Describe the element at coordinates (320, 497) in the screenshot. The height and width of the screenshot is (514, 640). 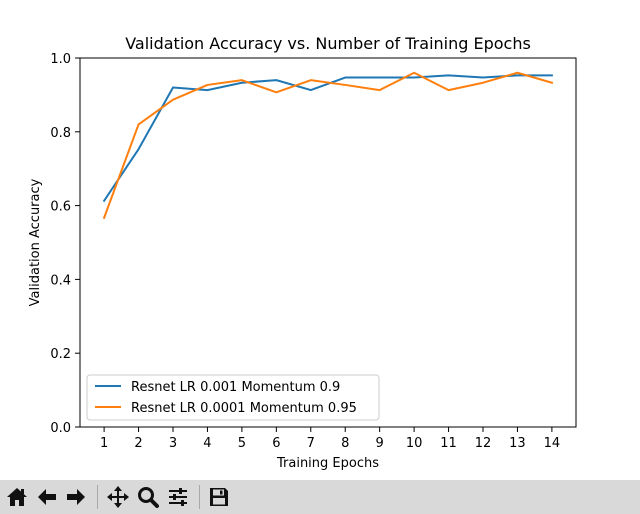
I see `navigation-toolbar` at that location.